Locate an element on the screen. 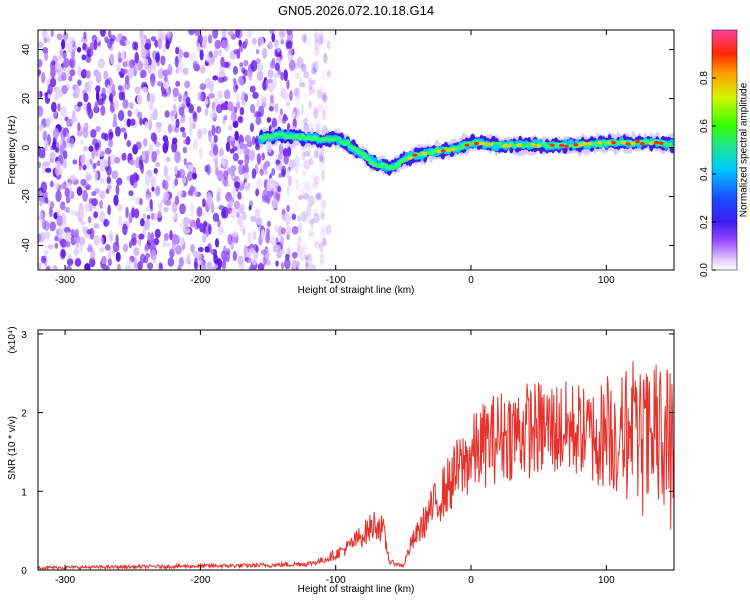 This screenshot has height=600, width=750. figure-title: GN05.2026.072.10.18.G14 is located at coordinates (356, 10).